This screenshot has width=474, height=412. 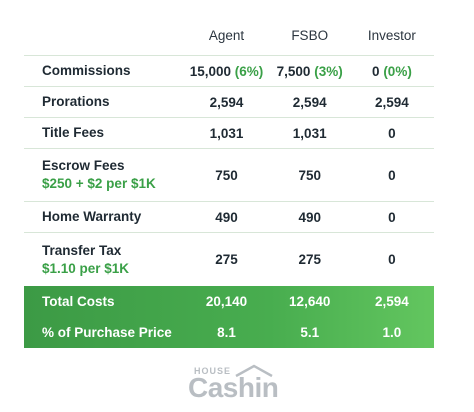 I want to click on header-investor: Investor, so click(x=391, y=35).